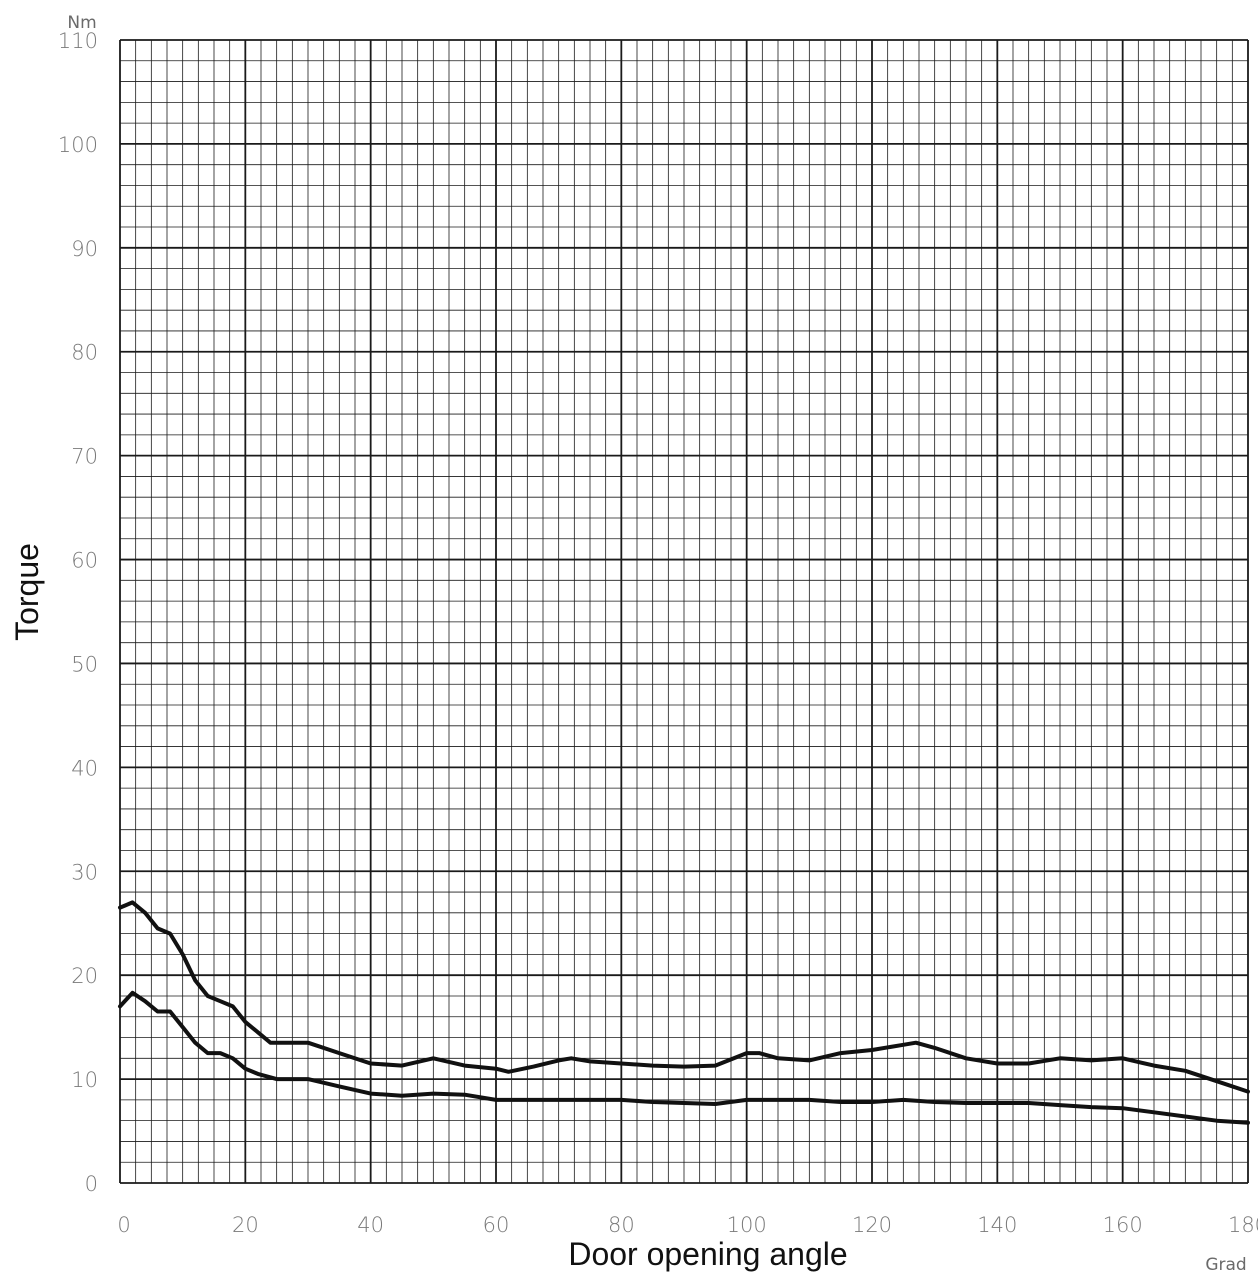 This screenshot has height=1278, width=1258. I want to click on x-tick-label: 20, so click(245, 1225).